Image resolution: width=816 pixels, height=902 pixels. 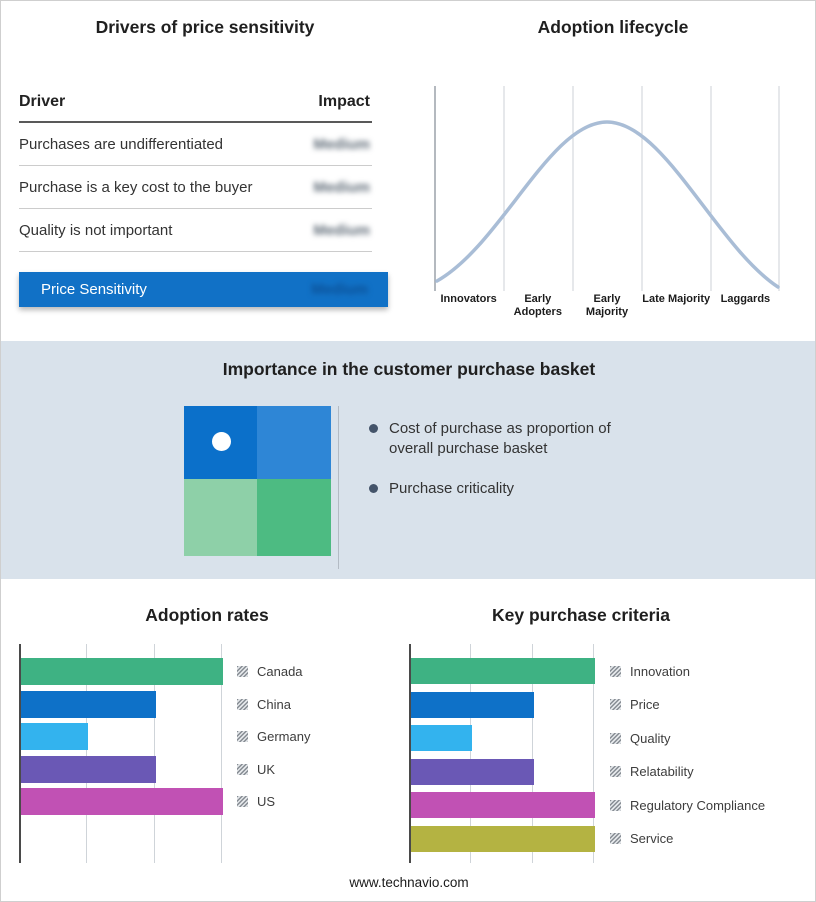 What do you see at coordinates (652, 838) in the screenshot?
I see `legend-label: Service` at bounding box center [652, 838].